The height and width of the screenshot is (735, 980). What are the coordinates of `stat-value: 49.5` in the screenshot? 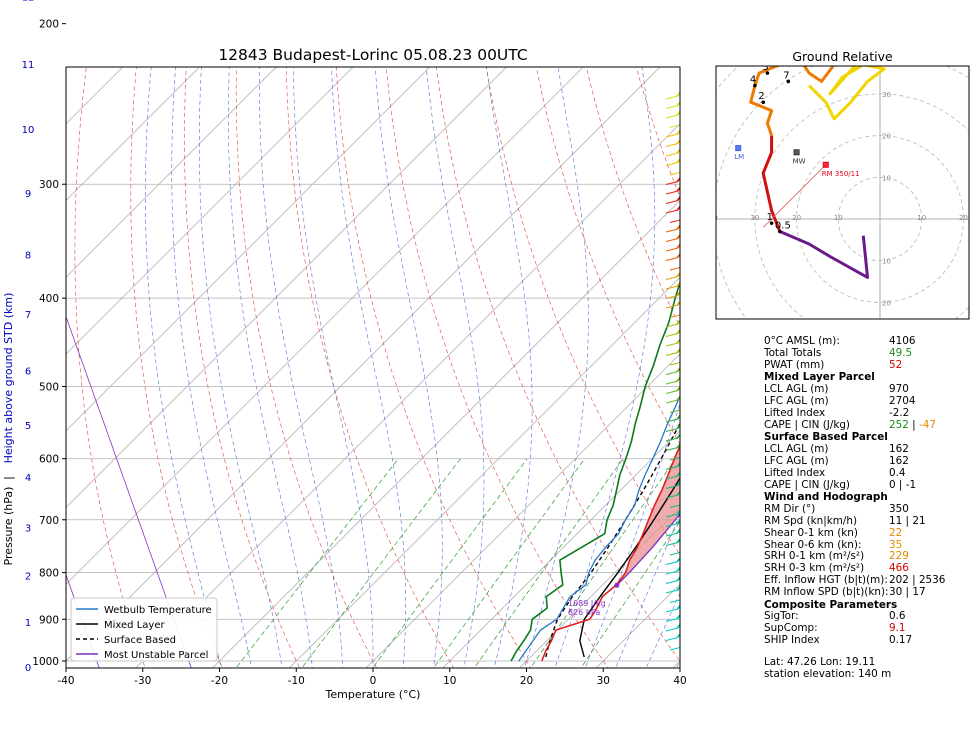 It's located at (901, 352).